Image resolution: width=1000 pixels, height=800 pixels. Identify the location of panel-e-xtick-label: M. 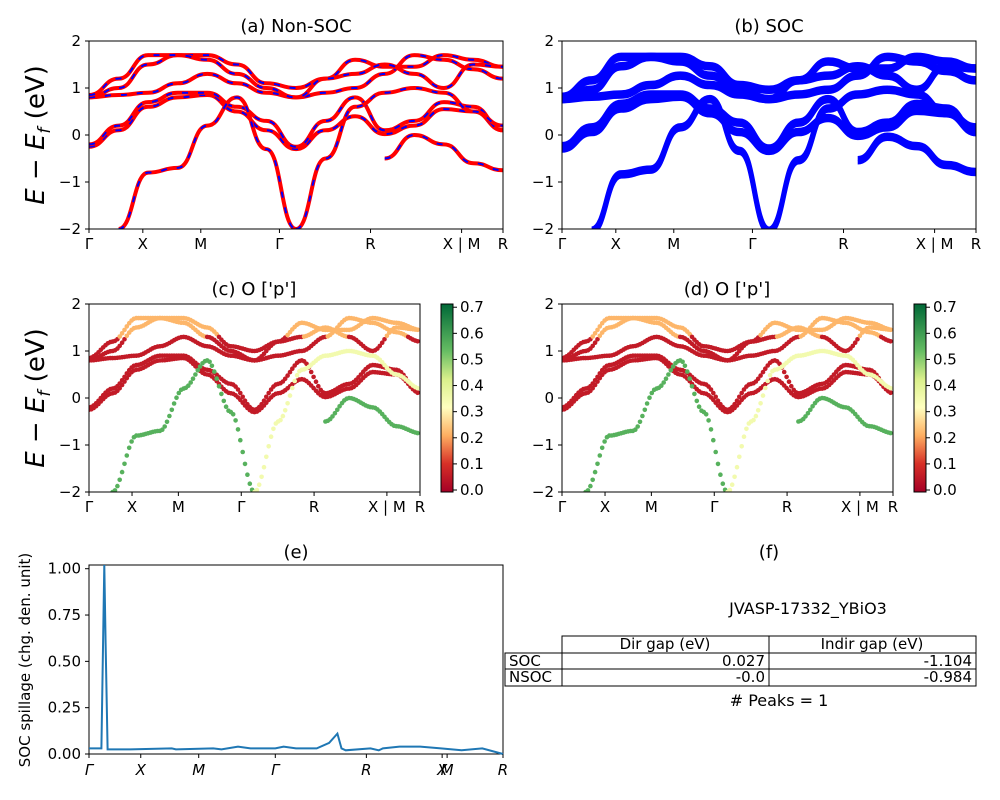
(198, 770).